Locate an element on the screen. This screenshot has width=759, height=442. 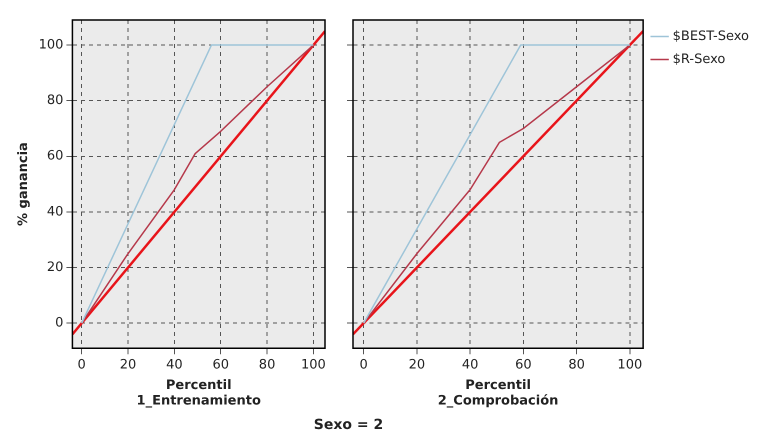
x-axis-title: Percentil 2_Comprobación is located at coordinates (498, 393).